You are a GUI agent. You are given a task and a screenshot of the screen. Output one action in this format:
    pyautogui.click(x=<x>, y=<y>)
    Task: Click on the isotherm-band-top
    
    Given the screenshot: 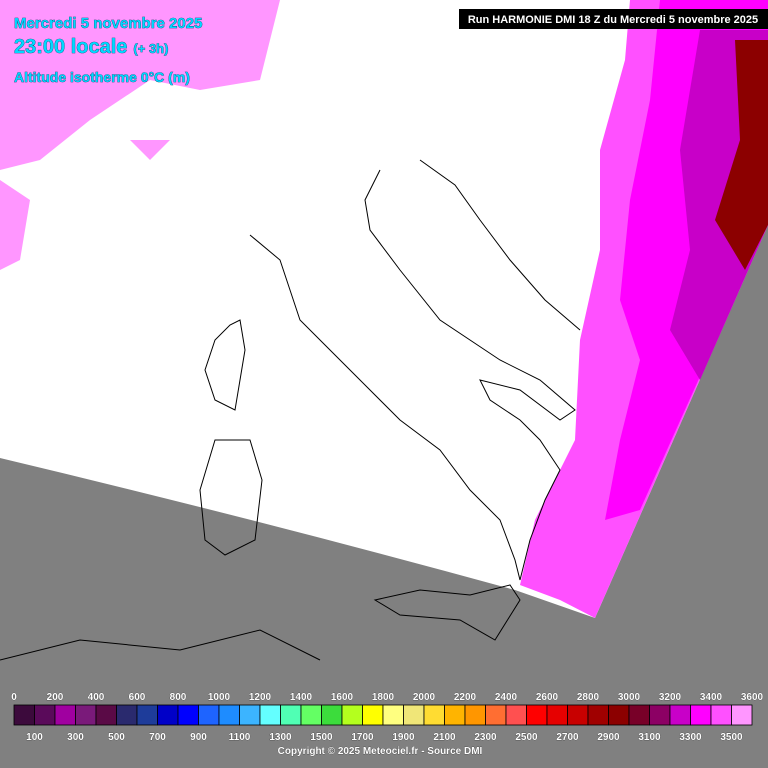 What is the action you would take?
    pyautogui.click(x=741, y=155)
    